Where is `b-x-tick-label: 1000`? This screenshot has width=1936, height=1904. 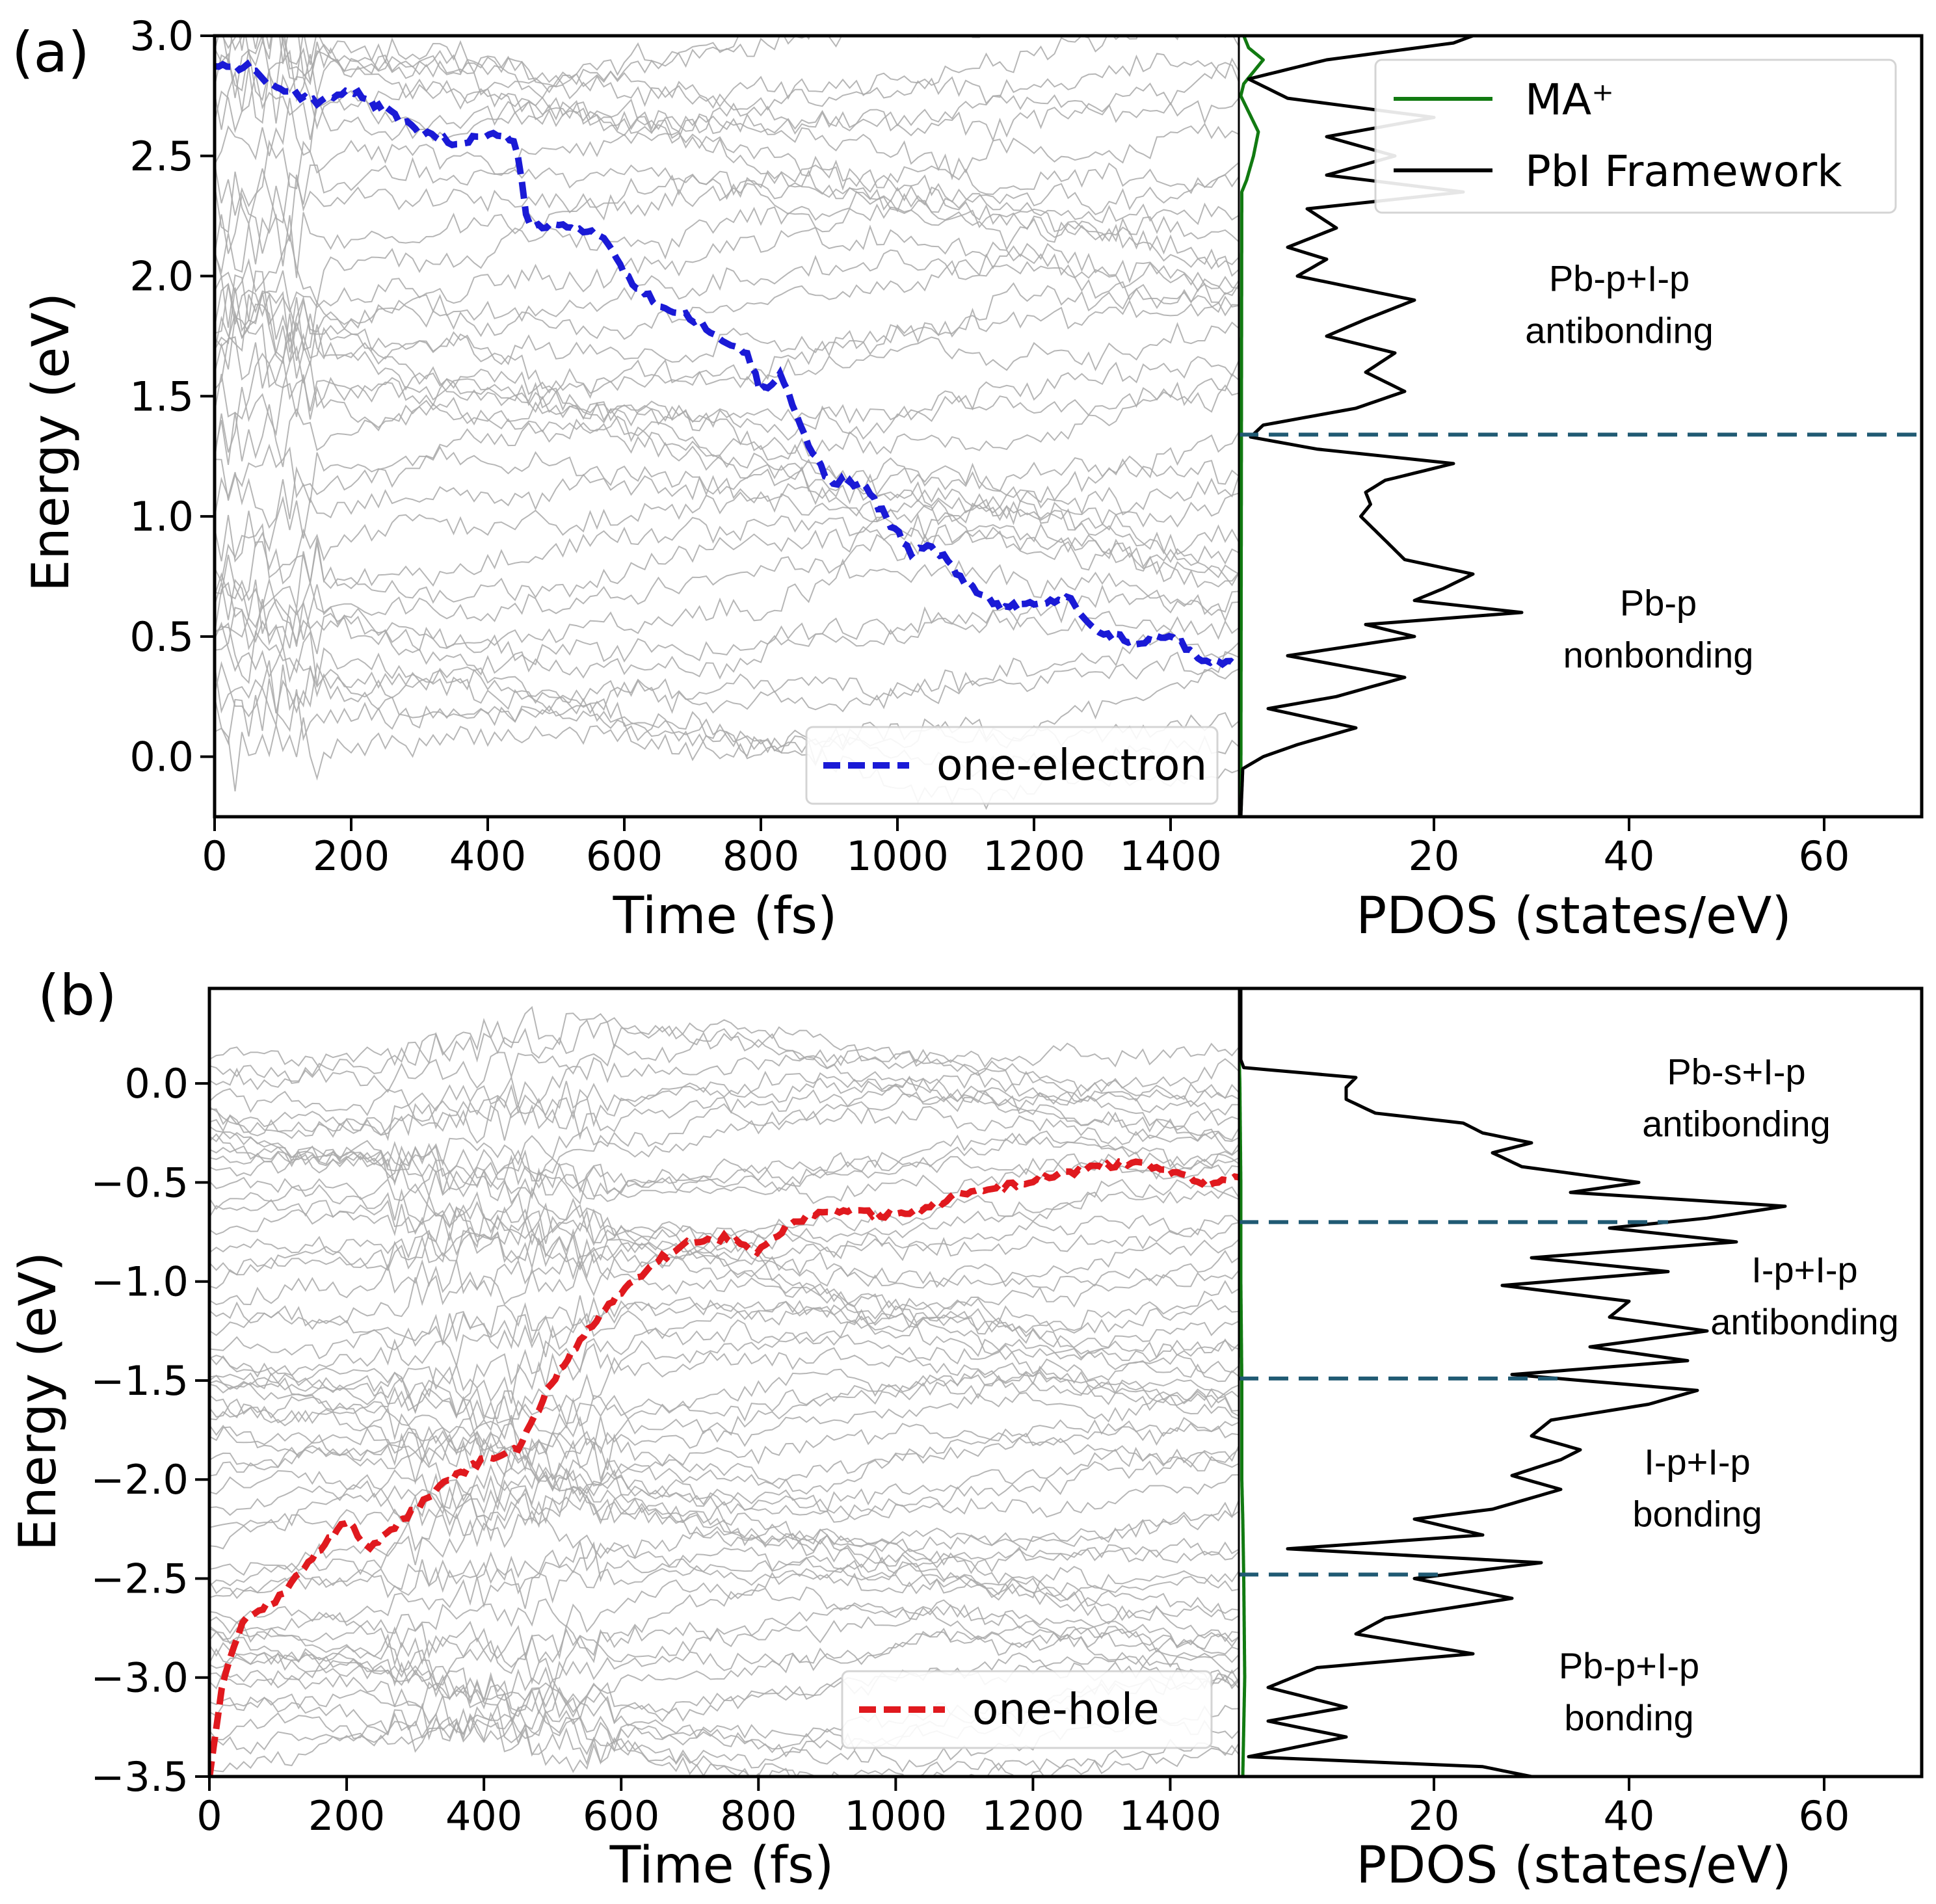
b-x-tick-label: 1000 is located at coordinates (895, 1816).